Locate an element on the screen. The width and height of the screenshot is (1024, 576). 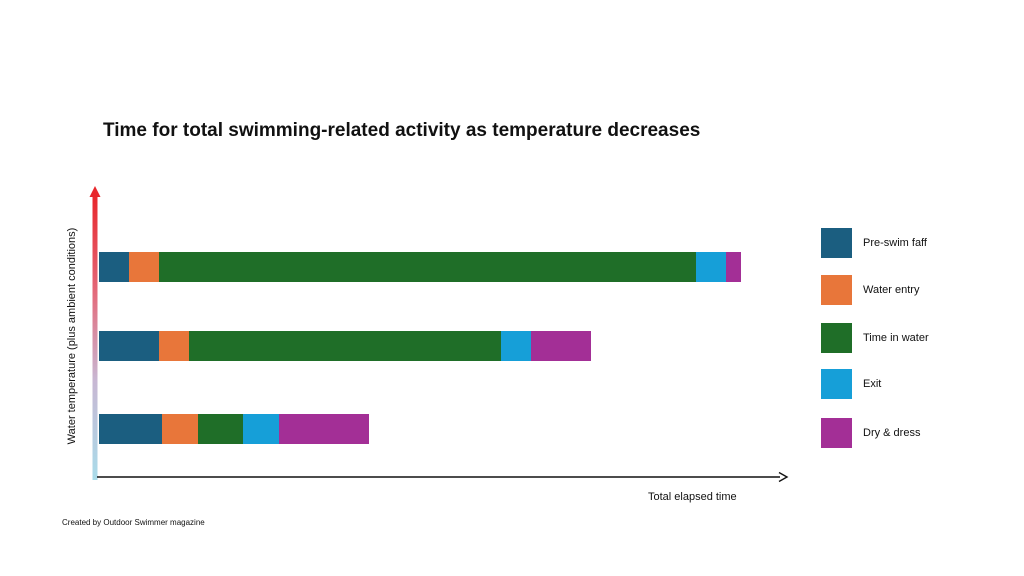
bar-segment-time-in-water-coldest is located at coordinates (220, 429).